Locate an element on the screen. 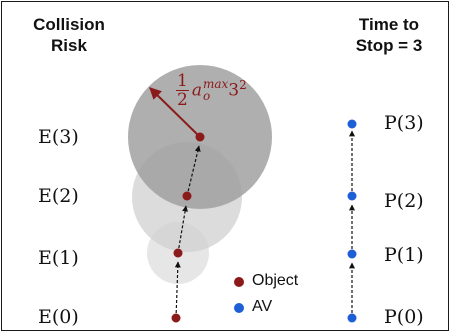  legend-object-label: Object is located at coordinates (275, 280).